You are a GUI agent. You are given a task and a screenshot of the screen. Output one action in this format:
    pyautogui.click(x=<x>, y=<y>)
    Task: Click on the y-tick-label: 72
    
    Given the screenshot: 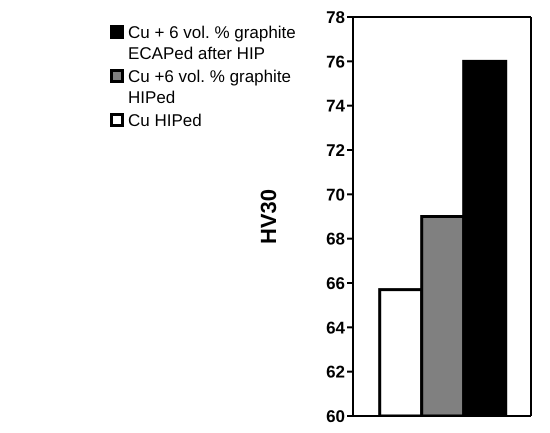 What is the action you would take?
    pyautogui.click(x=335, y=150)
    